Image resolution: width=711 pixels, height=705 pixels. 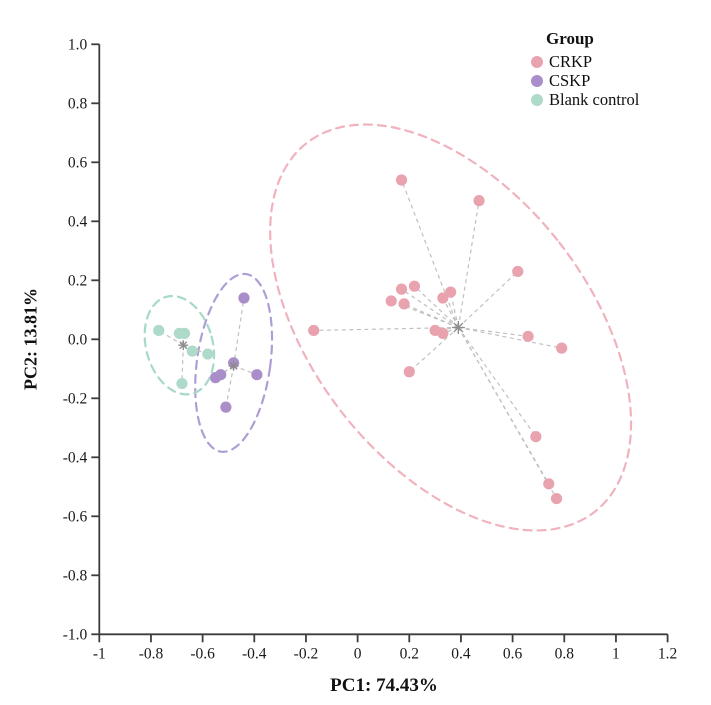 I want to click on x-tick-label: 0, so click(x=358, y=653).